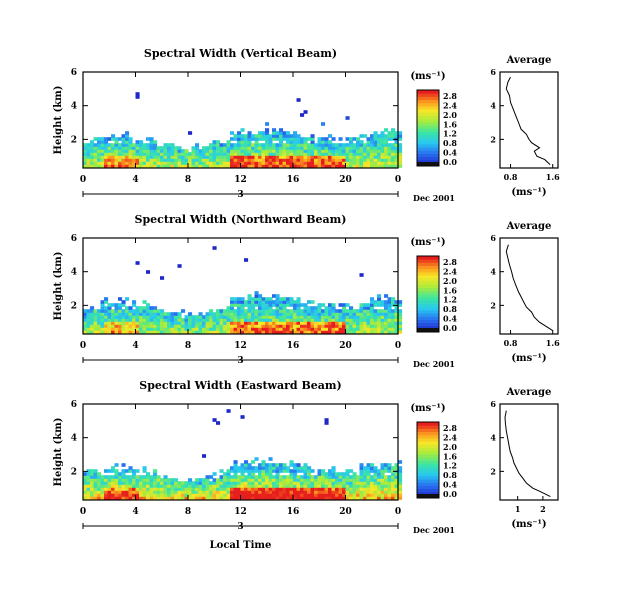  What do you see at coordinates (243, 130) in the screenshot?
I see `heatmap-cells` at bounding box center [243, 130].